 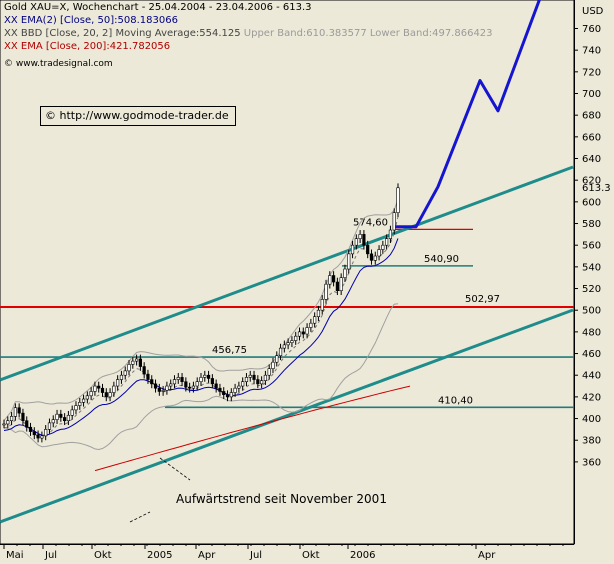 I want to click on y-tick-label: 660, so click(x=591, y=137).